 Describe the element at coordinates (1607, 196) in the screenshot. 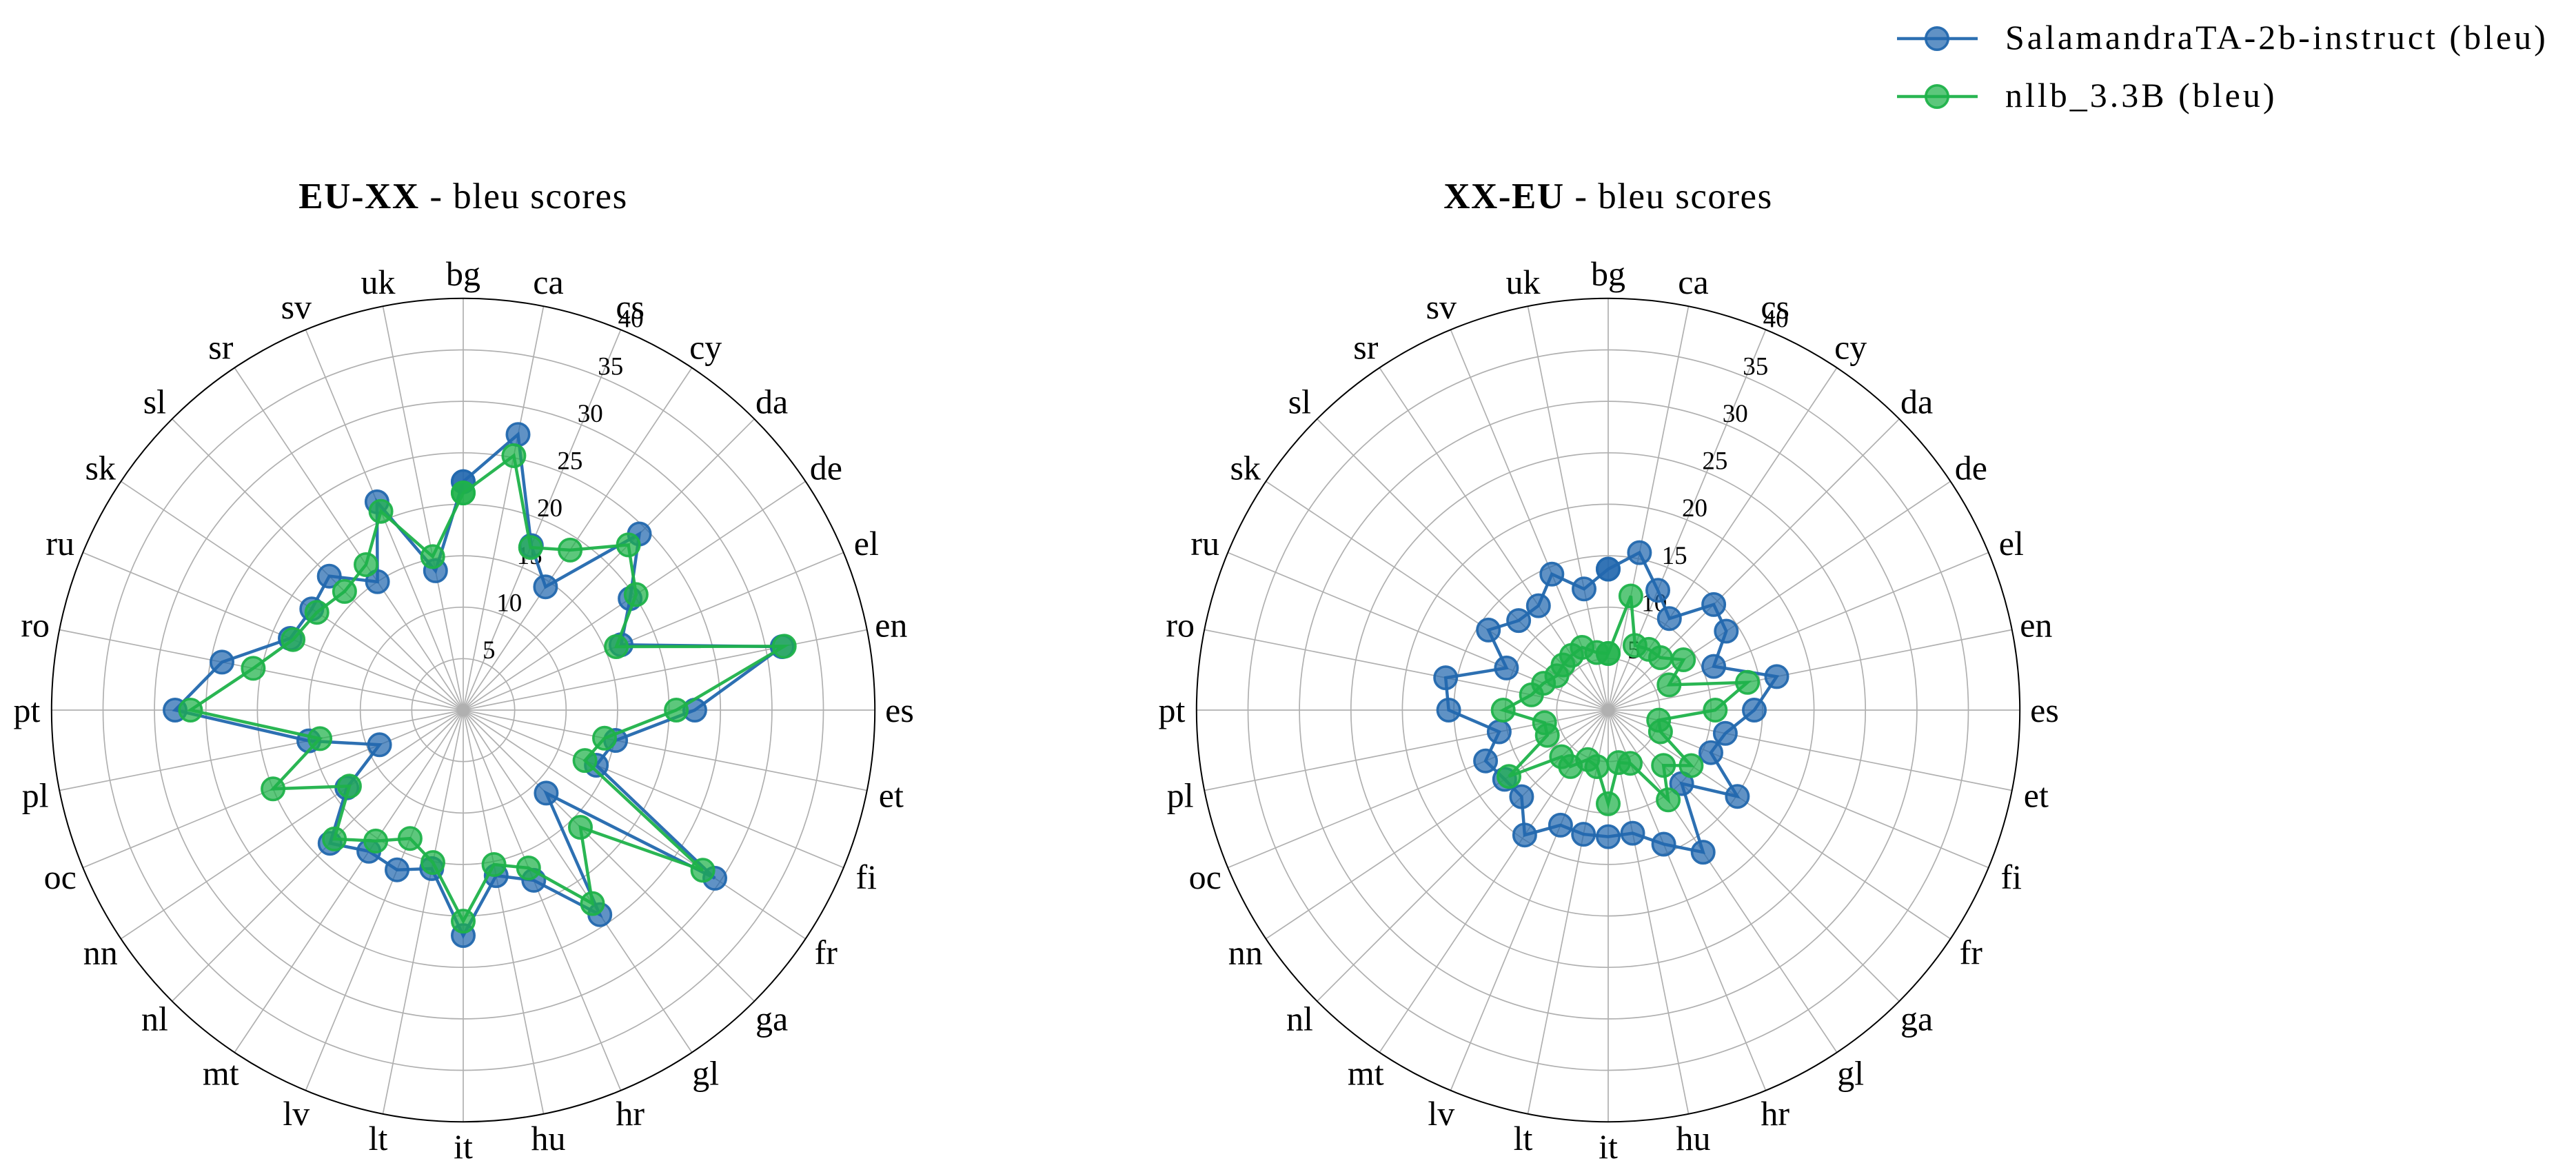

I see `svg-text: XX-EU - bleu scores` at that location.